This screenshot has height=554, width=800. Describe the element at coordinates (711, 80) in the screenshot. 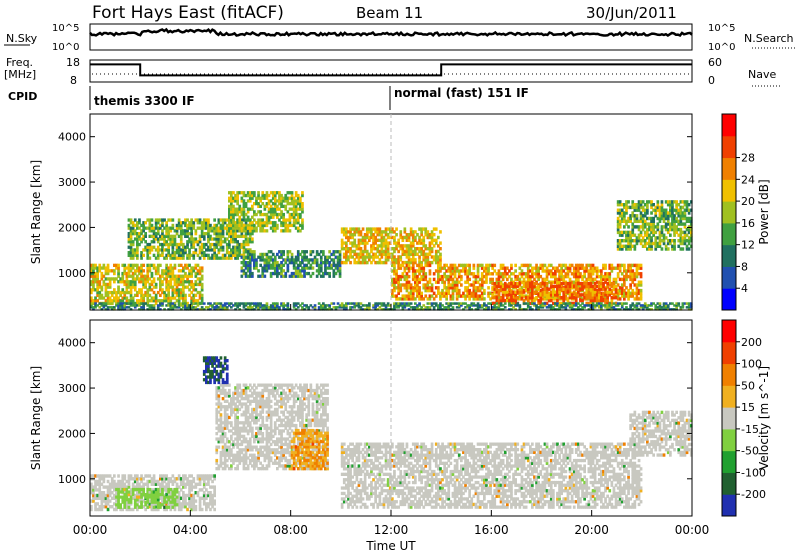

I see `nave-tick-bottom: 0` at that location.